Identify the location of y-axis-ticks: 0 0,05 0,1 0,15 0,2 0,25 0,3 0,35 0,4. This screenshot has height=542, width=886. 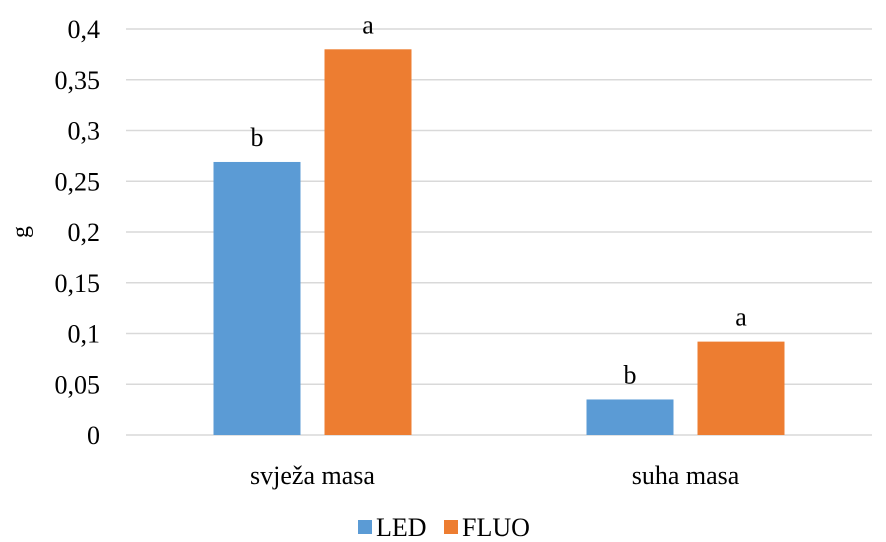
(78, 232).